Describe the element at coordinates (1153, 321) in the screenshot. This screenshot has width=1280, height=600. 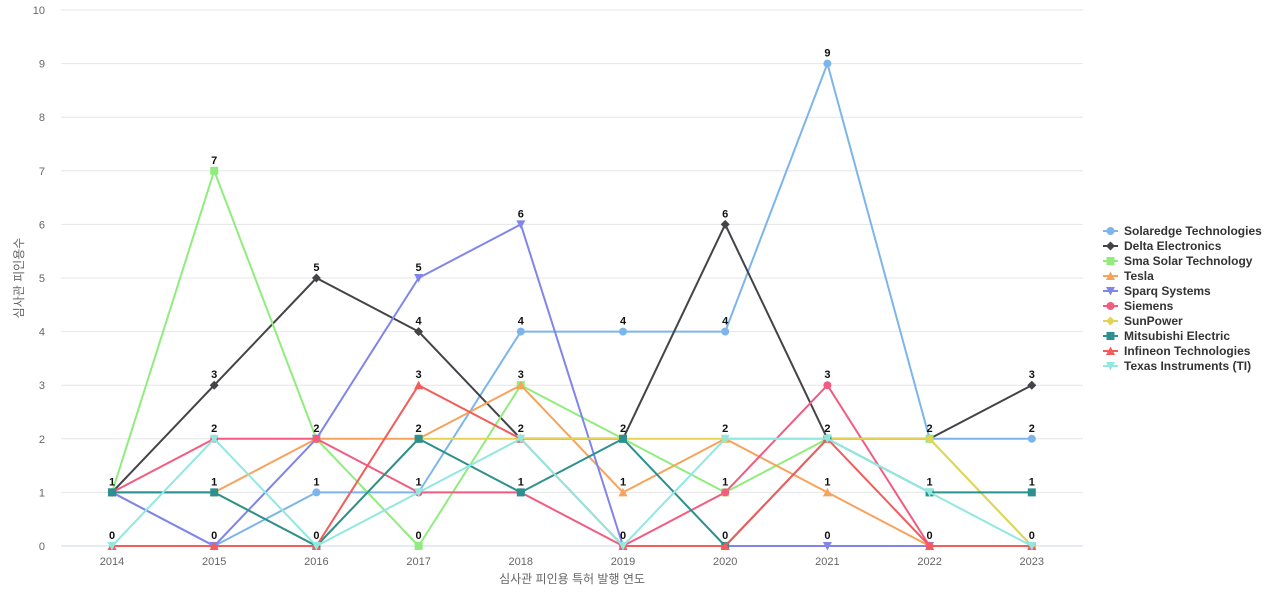
I see `legend-label: SunPower` at that location.